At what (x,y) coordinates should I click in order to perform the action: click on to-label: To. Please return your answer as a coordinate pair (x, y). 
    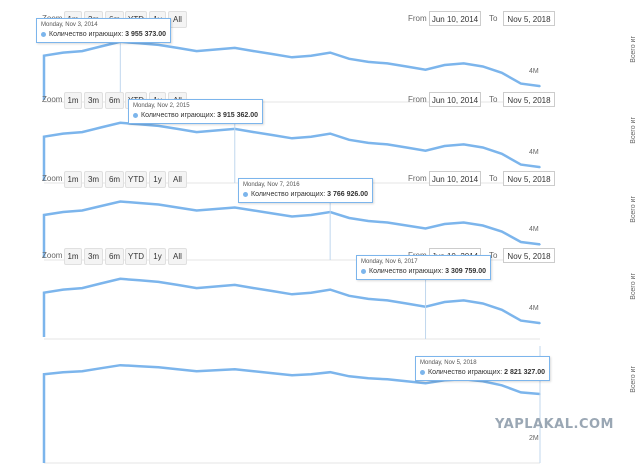
    Looking at the image, I should click on (493, 18).